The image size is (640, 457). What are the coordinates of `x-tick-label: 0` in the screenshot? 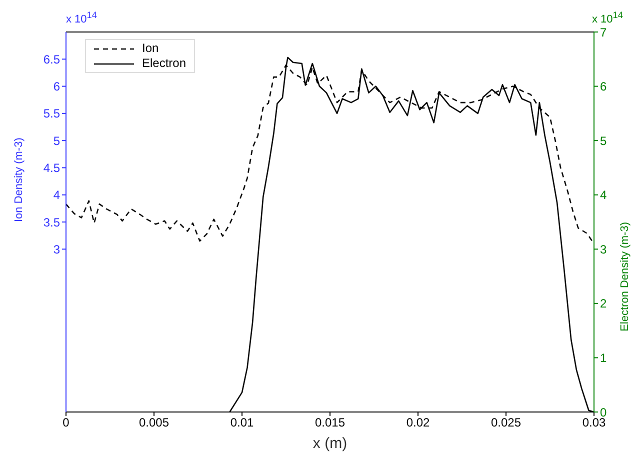 It's located at (66, 423).